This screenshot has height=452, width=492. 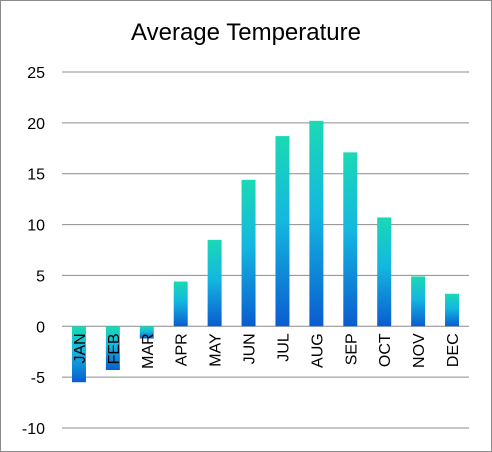 What do you see at coordinates (316, 223) in the screenshot?
I see `bar-aug` at bounding box center [316, 223].